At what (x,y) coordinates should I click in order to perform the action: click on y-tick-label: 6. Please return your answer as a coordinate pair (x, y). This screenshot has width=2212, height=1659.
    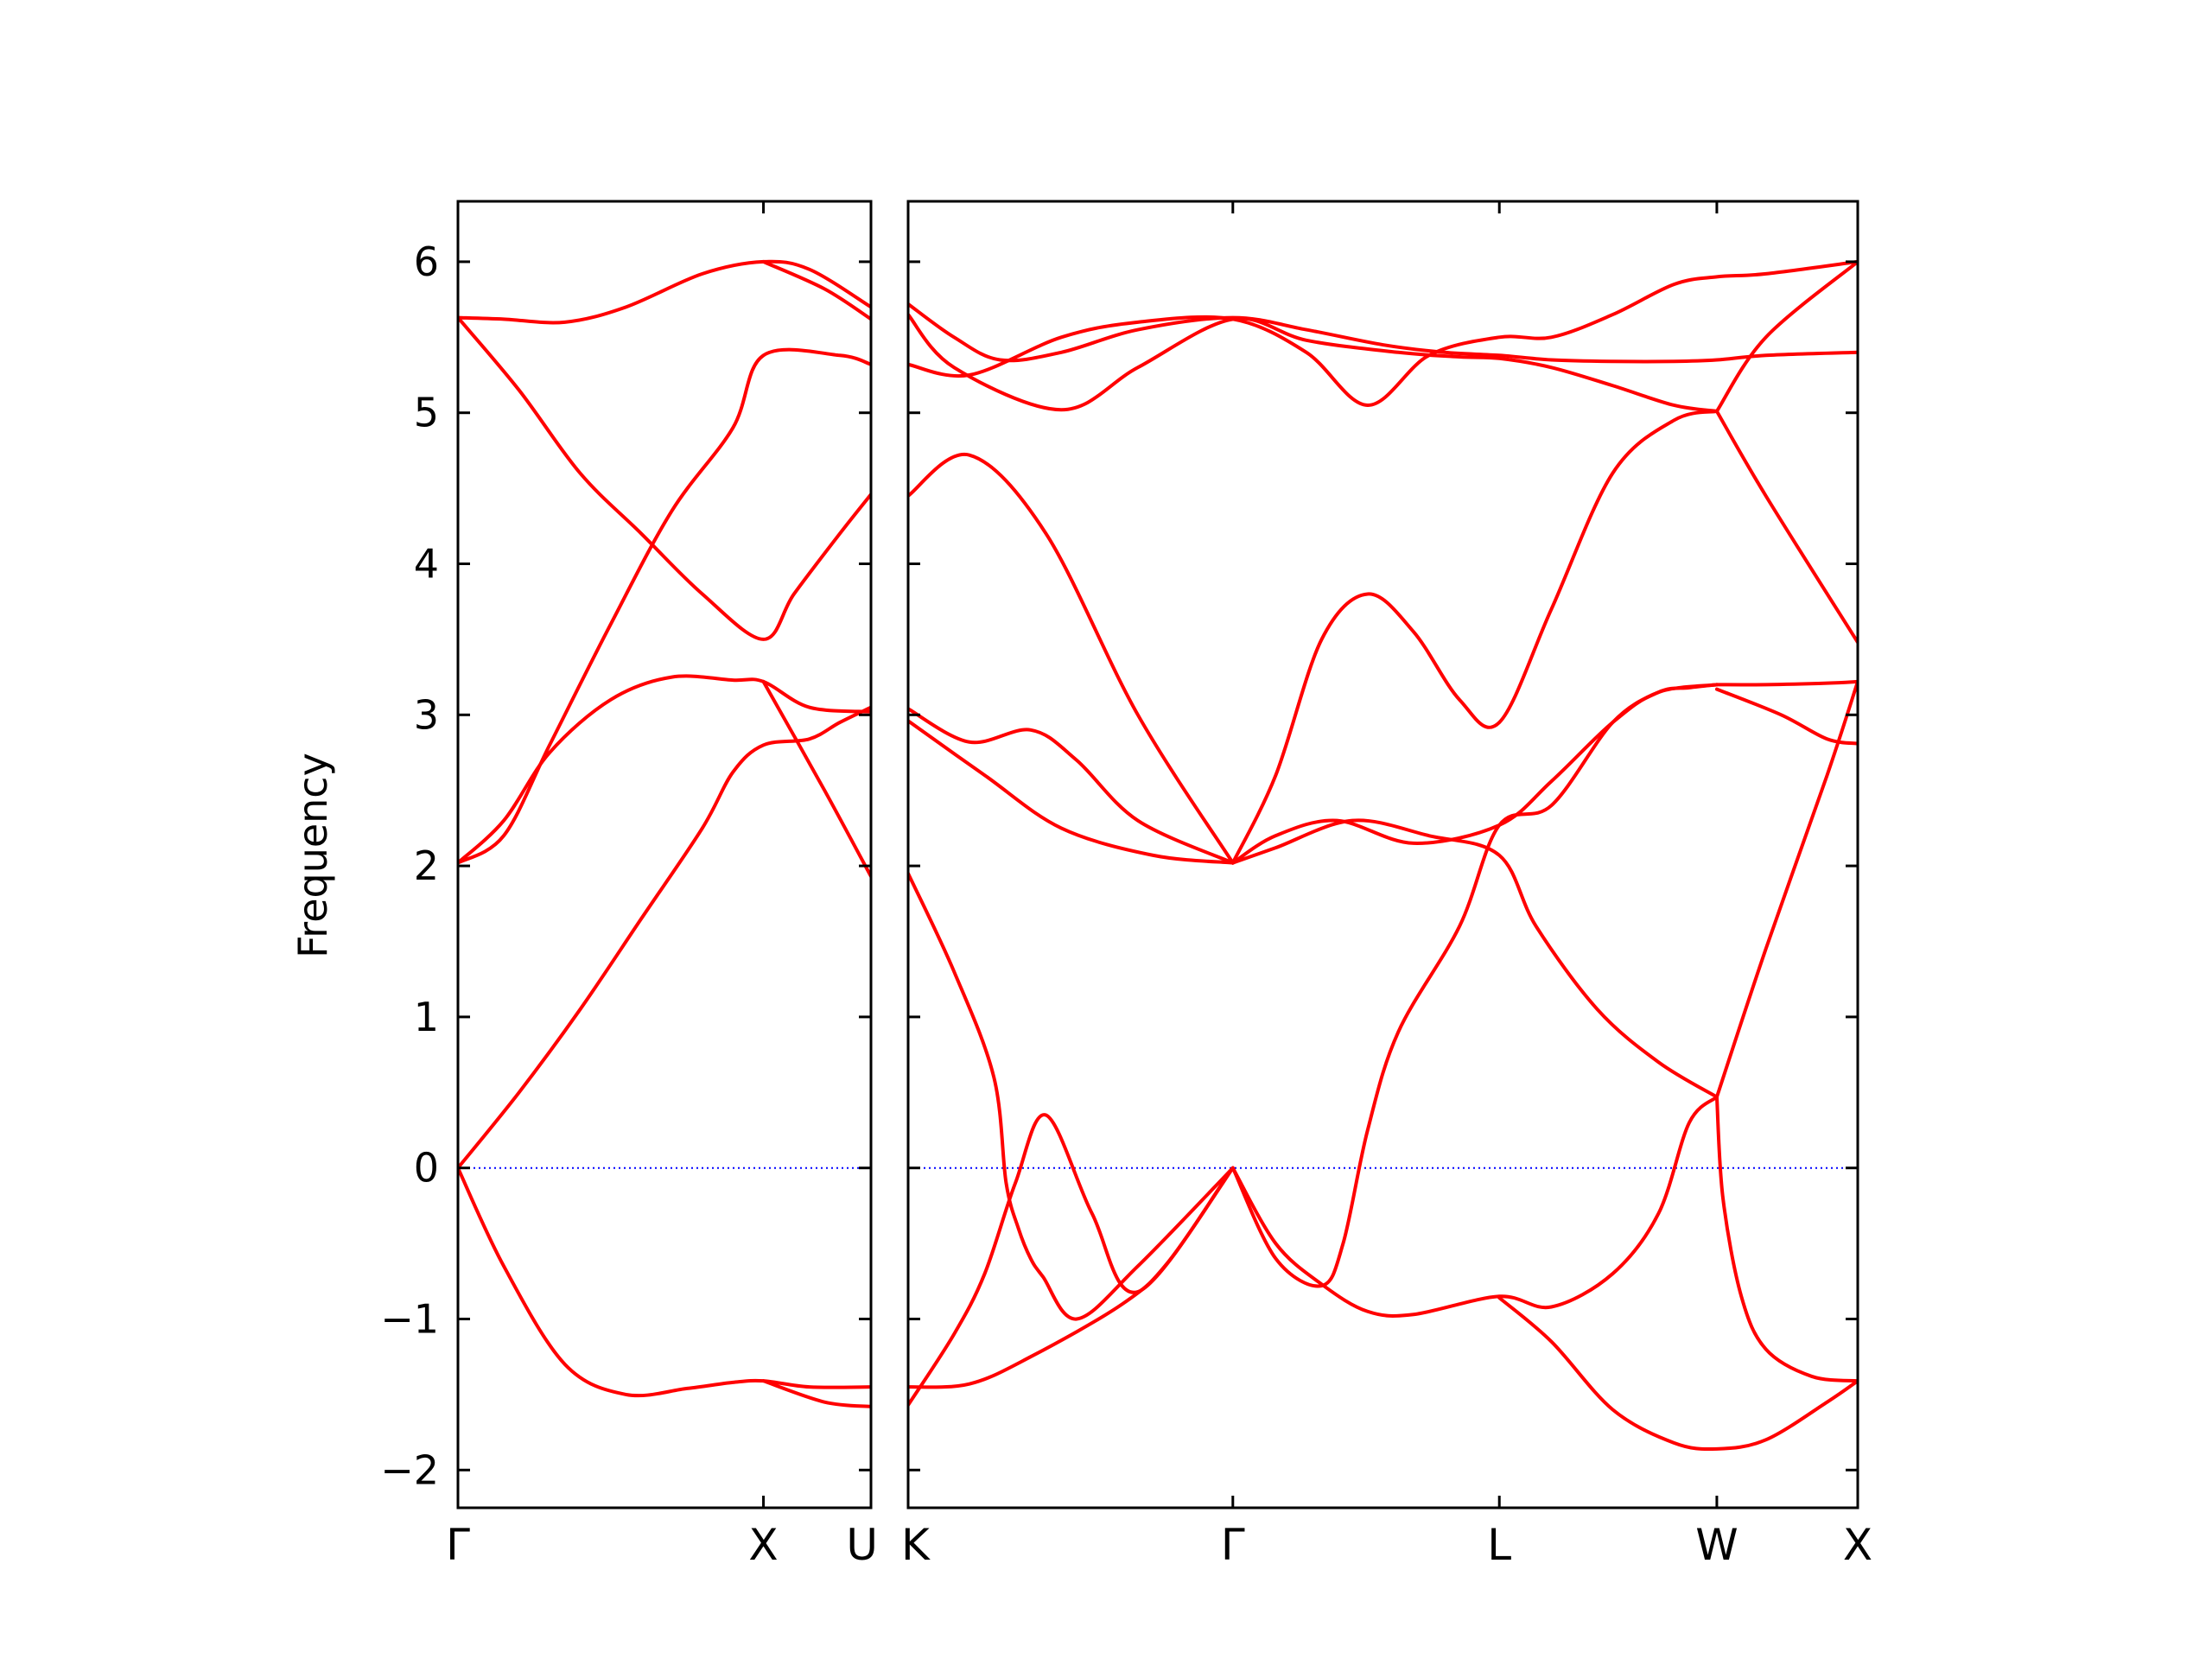
    Looking at the image, I should click on (426, 261).